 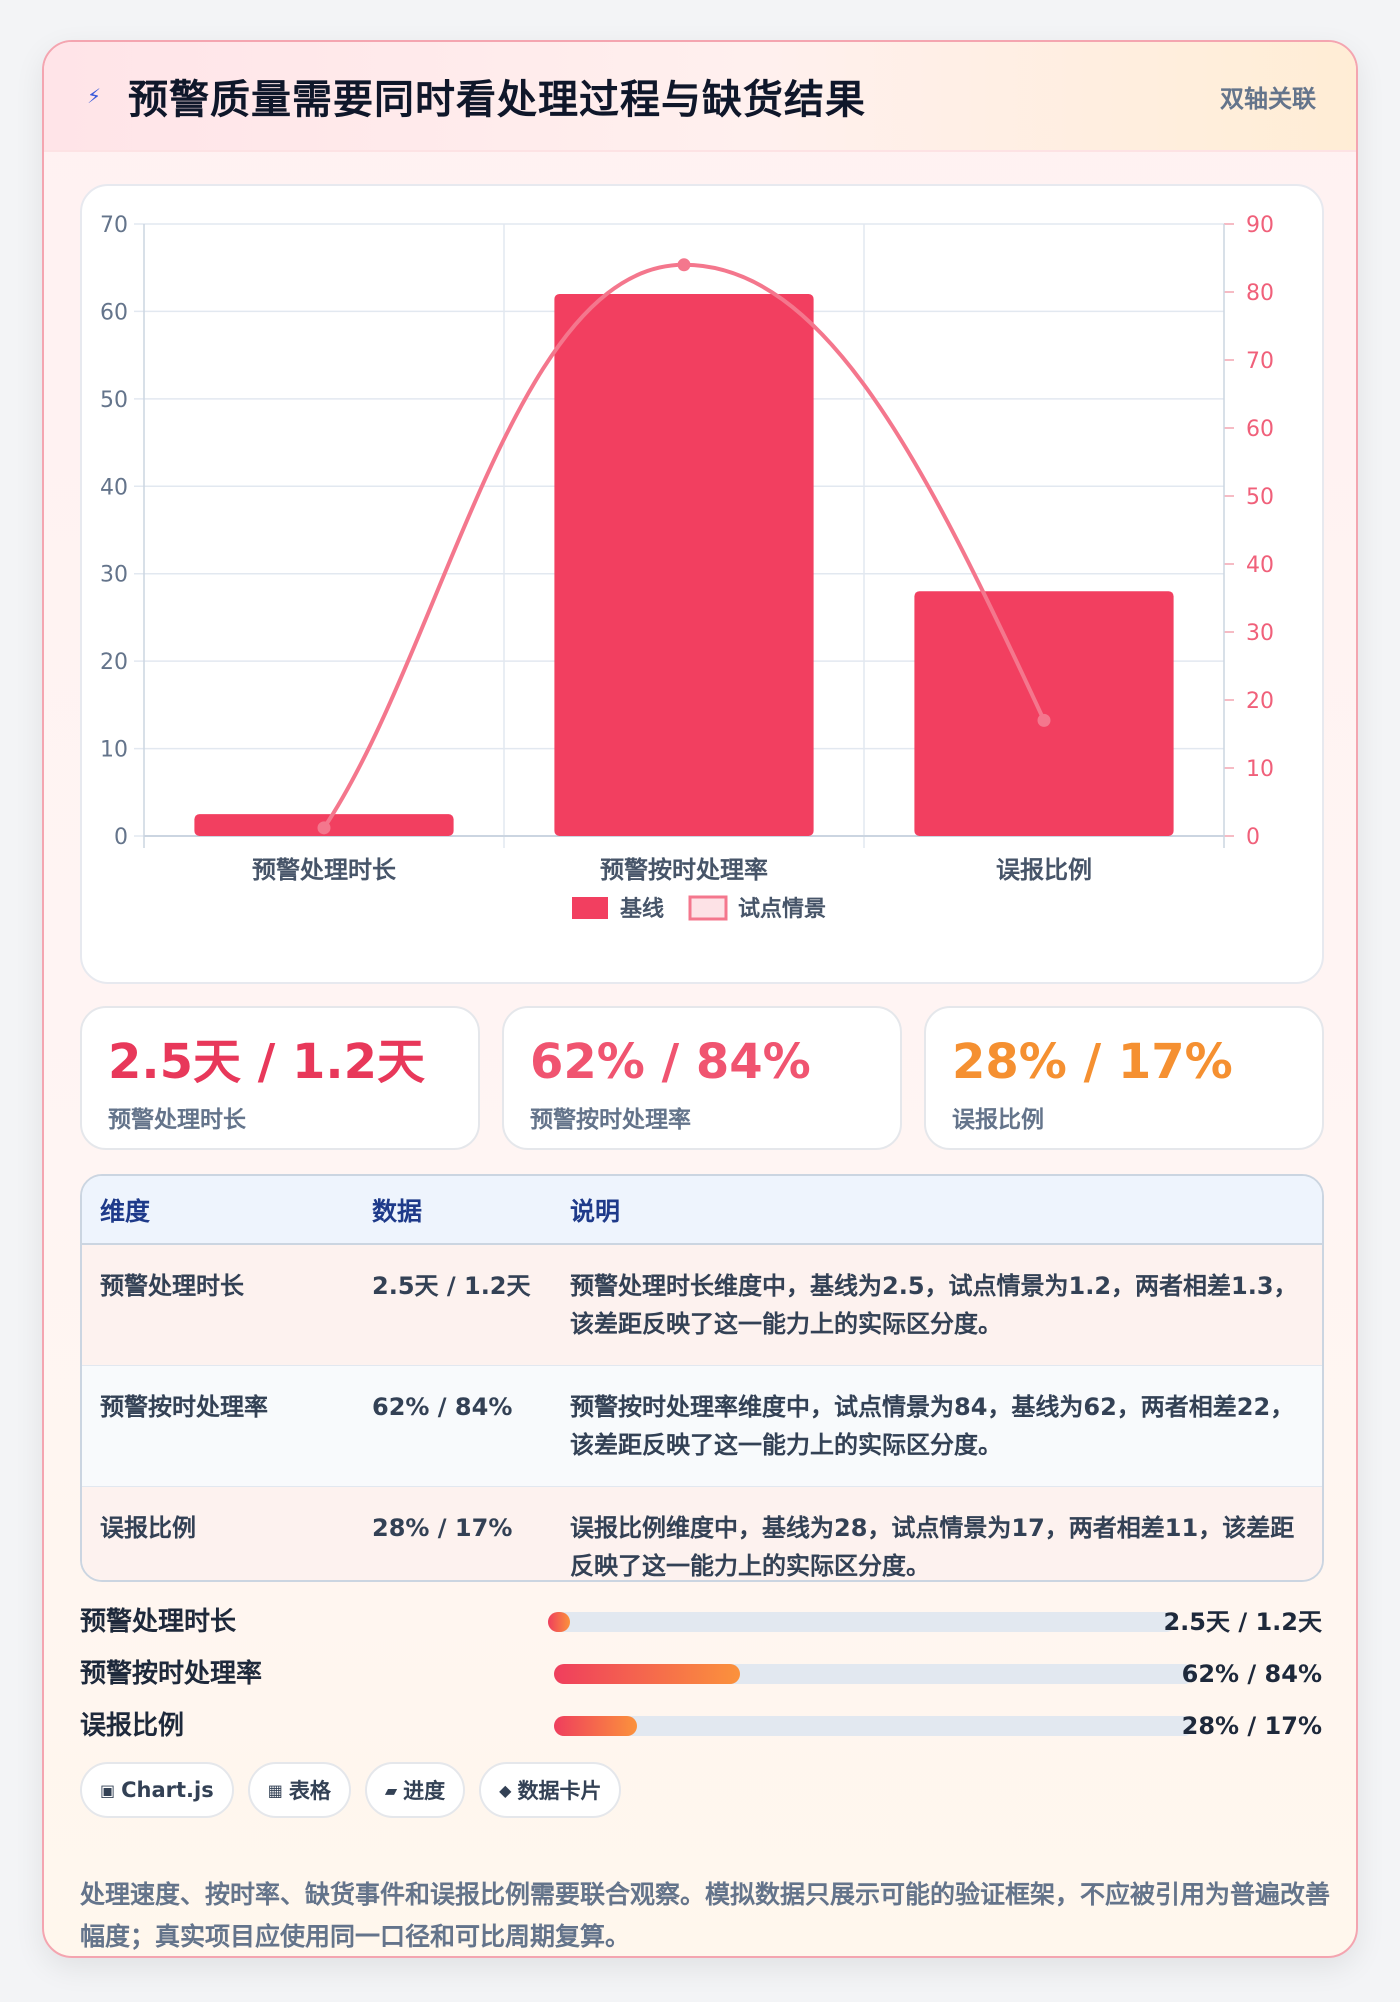 I want to click on legend-label-baseline: 基线, so click(x=642, y=909).